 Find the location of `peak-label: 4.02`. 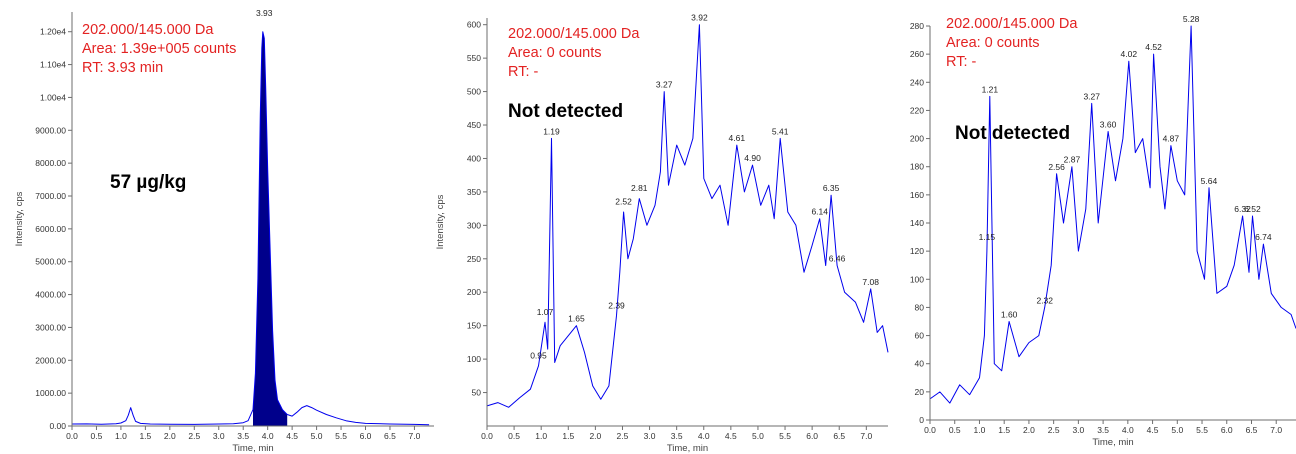

peak-label: 4.02 is located at coordinates (1129, 54).